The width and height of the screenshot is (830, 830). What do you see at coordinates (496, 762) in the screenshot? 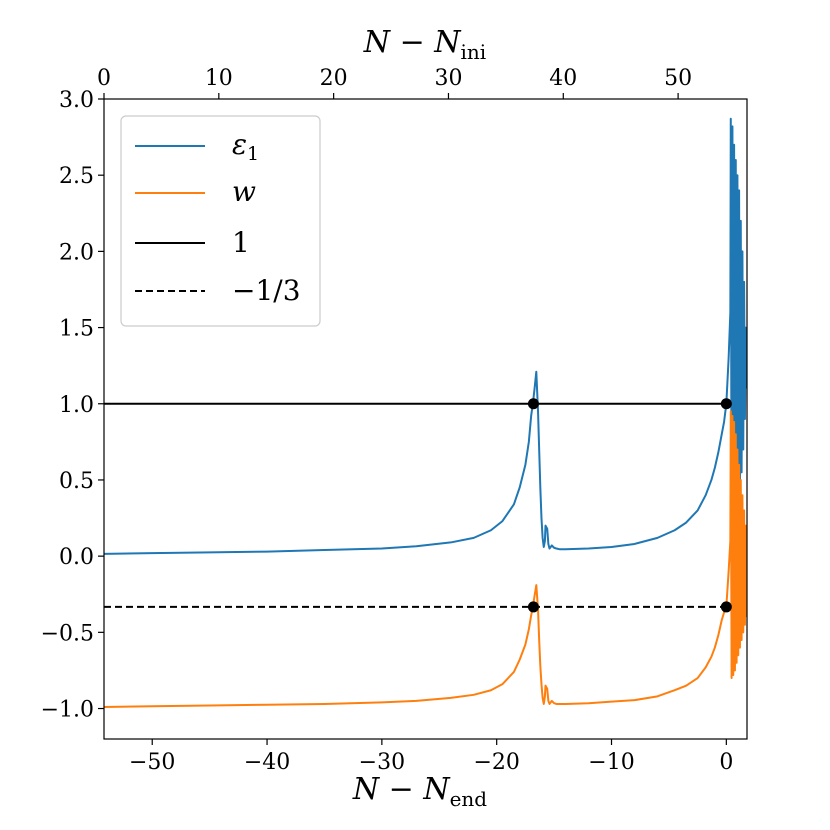
I see `x-tick-label: −20` at bounding box center [496, 762].